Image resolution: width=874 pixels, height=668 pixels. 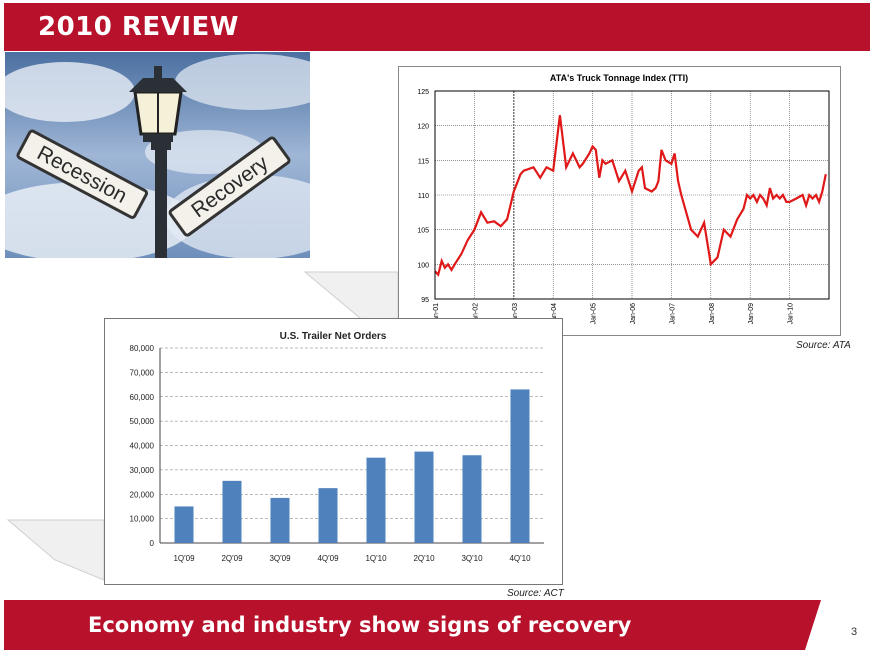 What do you see at coordinates (712, 314) in the screenshot?
I see `tti-x-tick-label: Jan-08` at bounding box center [712, 314].